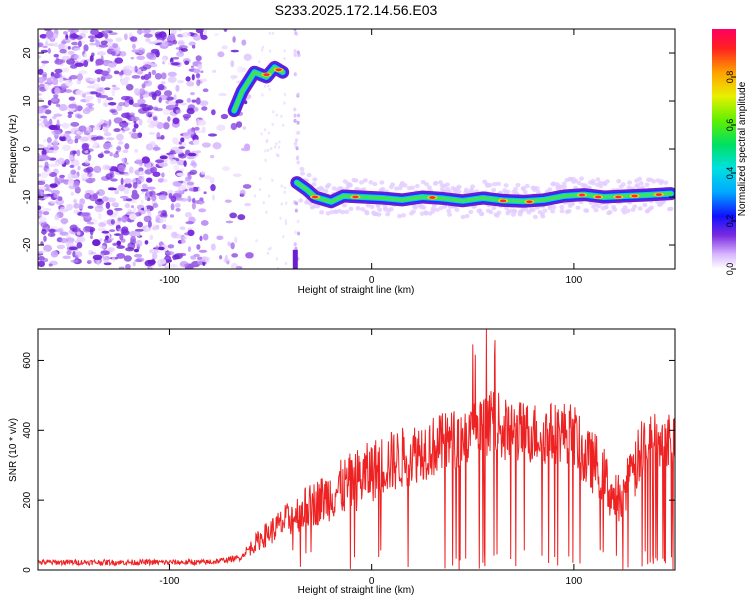  I want to click on y-tick-label: 10, so click(27, 101).